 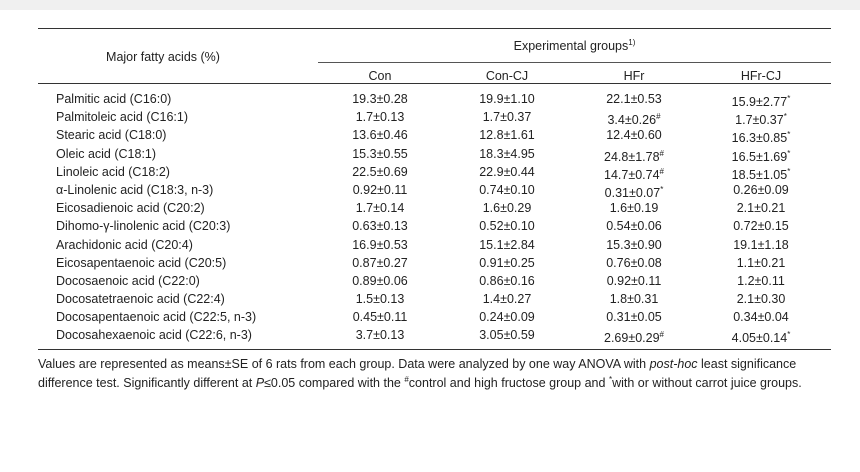 I want to click on value-cell: 0.63±0.13, so click(x=380, y=226).